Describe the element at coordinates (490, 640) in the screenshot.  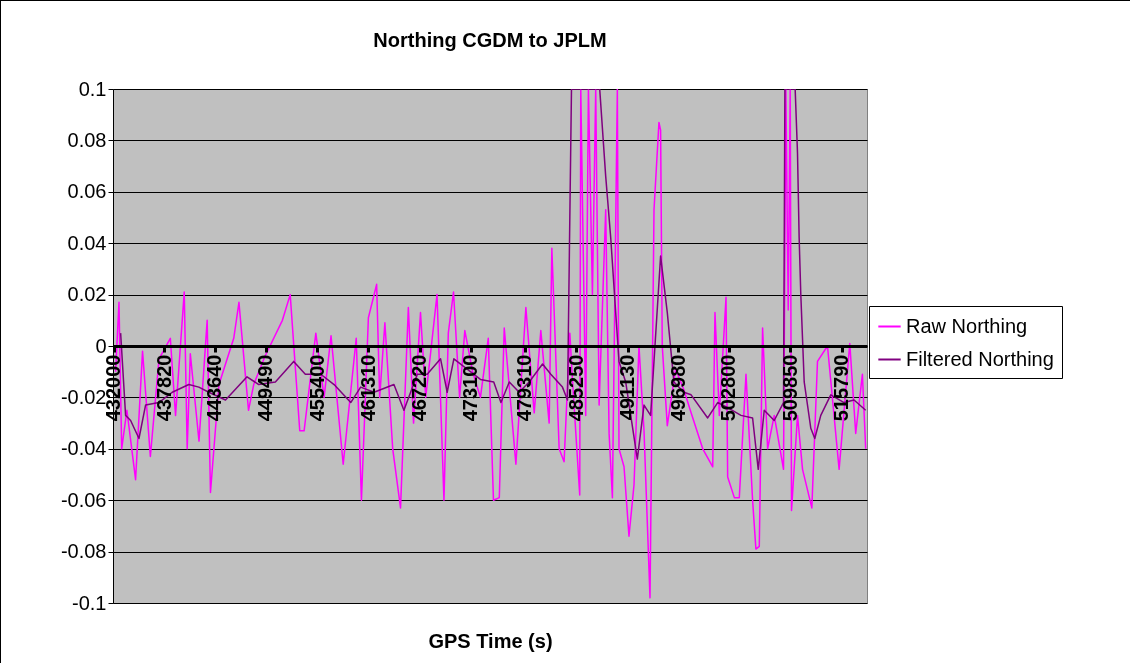
I see `x-axis-title: GPS Time (s)` at that location.